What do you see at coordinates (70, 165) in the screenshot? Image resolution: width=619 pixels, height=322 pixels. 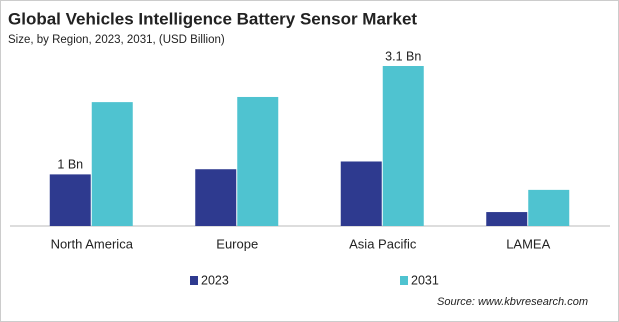 I see `value-label: 1 Bn` at bounding box center [70, 165].